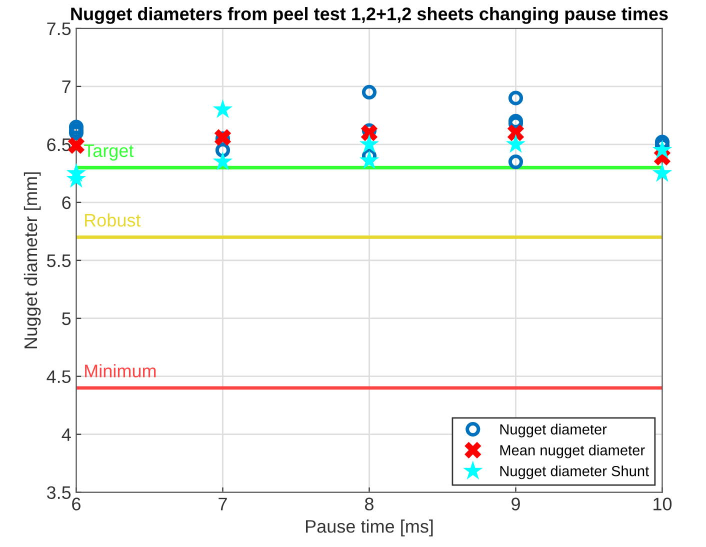  What do you see at coordinates (516, 504) in the screenshot?
I see `x-tick-label: 9` at bounding box center [516, 504].